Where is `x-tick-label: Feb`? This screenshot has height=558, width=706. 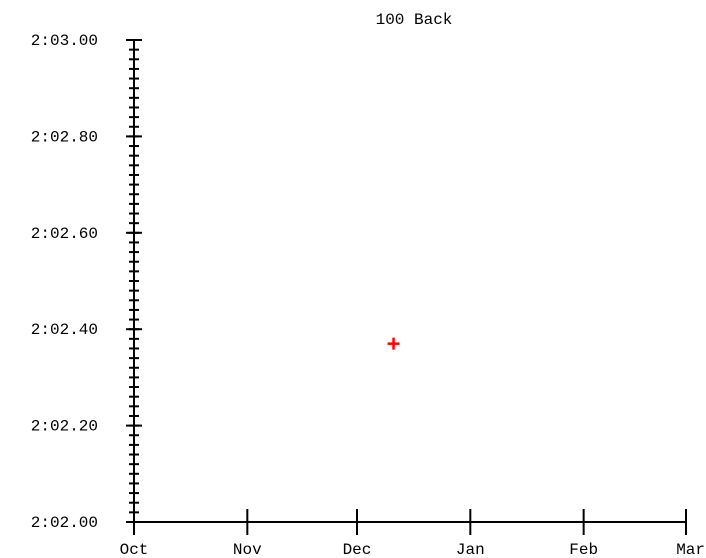
x-tick-label: Feb is located at coordinates (583, 549).